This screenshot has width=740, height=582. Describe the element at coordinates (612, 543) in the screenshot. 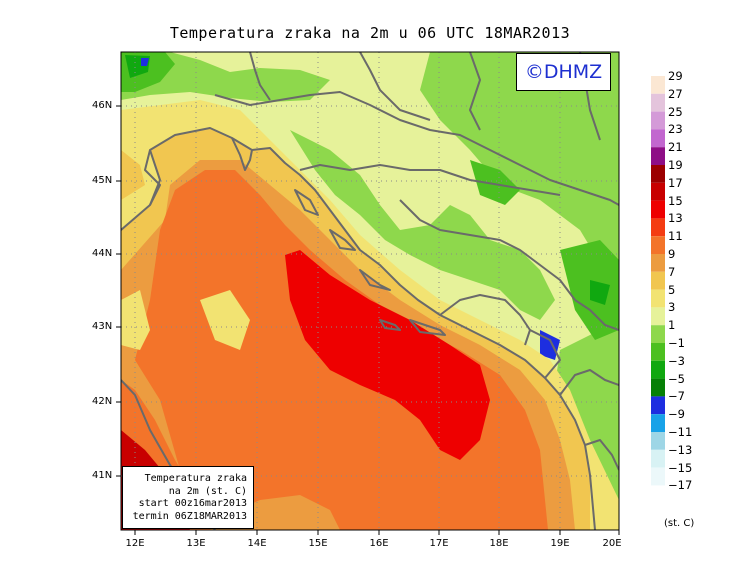

I see `lon-label-20e: 20E` at that location.